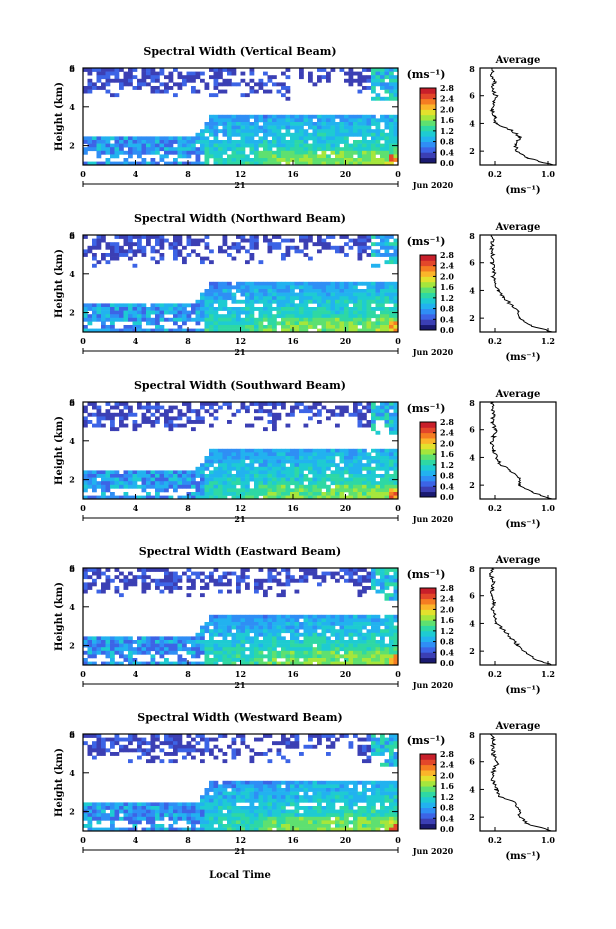  What do you see at coordinates (428, 322) in the screenshot?
I see `colorbar-segment` at bounding box center [428, 322].